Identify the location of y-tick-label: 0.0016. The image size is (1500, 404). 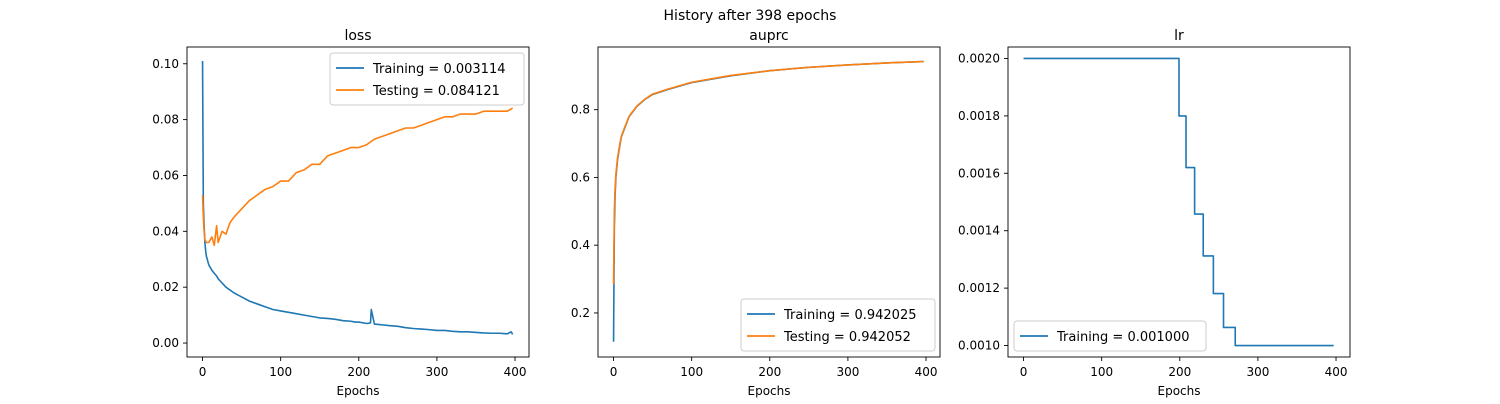
(979, 173).